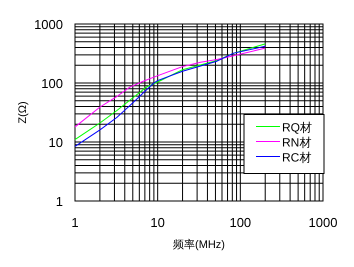  What do you see at coordinates (157, 222) in the screenshot?
I see `x-tick-label: 10` at bounding box center [157, 222].